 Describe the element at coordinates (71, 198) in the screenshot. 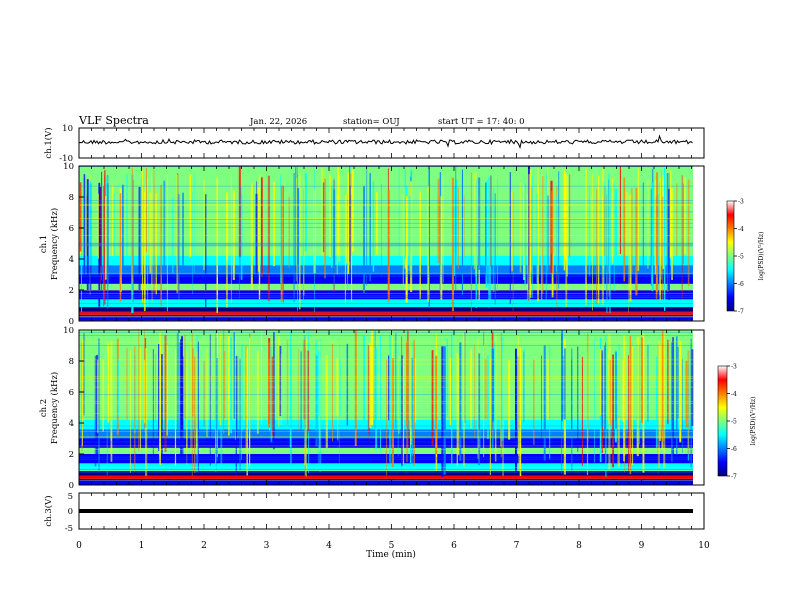

I see `ytick-label: 8` at that location.